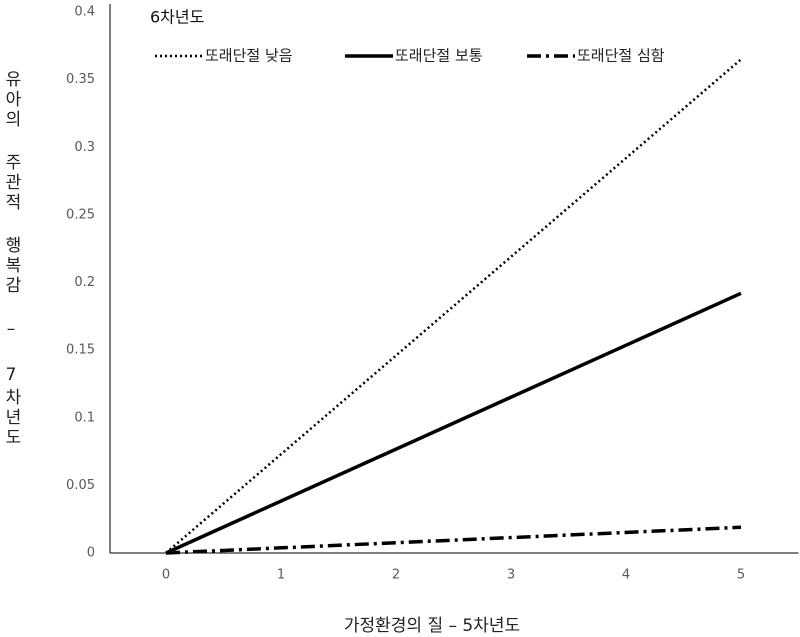  I want to click on y-tick-label: 0.15, so click(80, 350).